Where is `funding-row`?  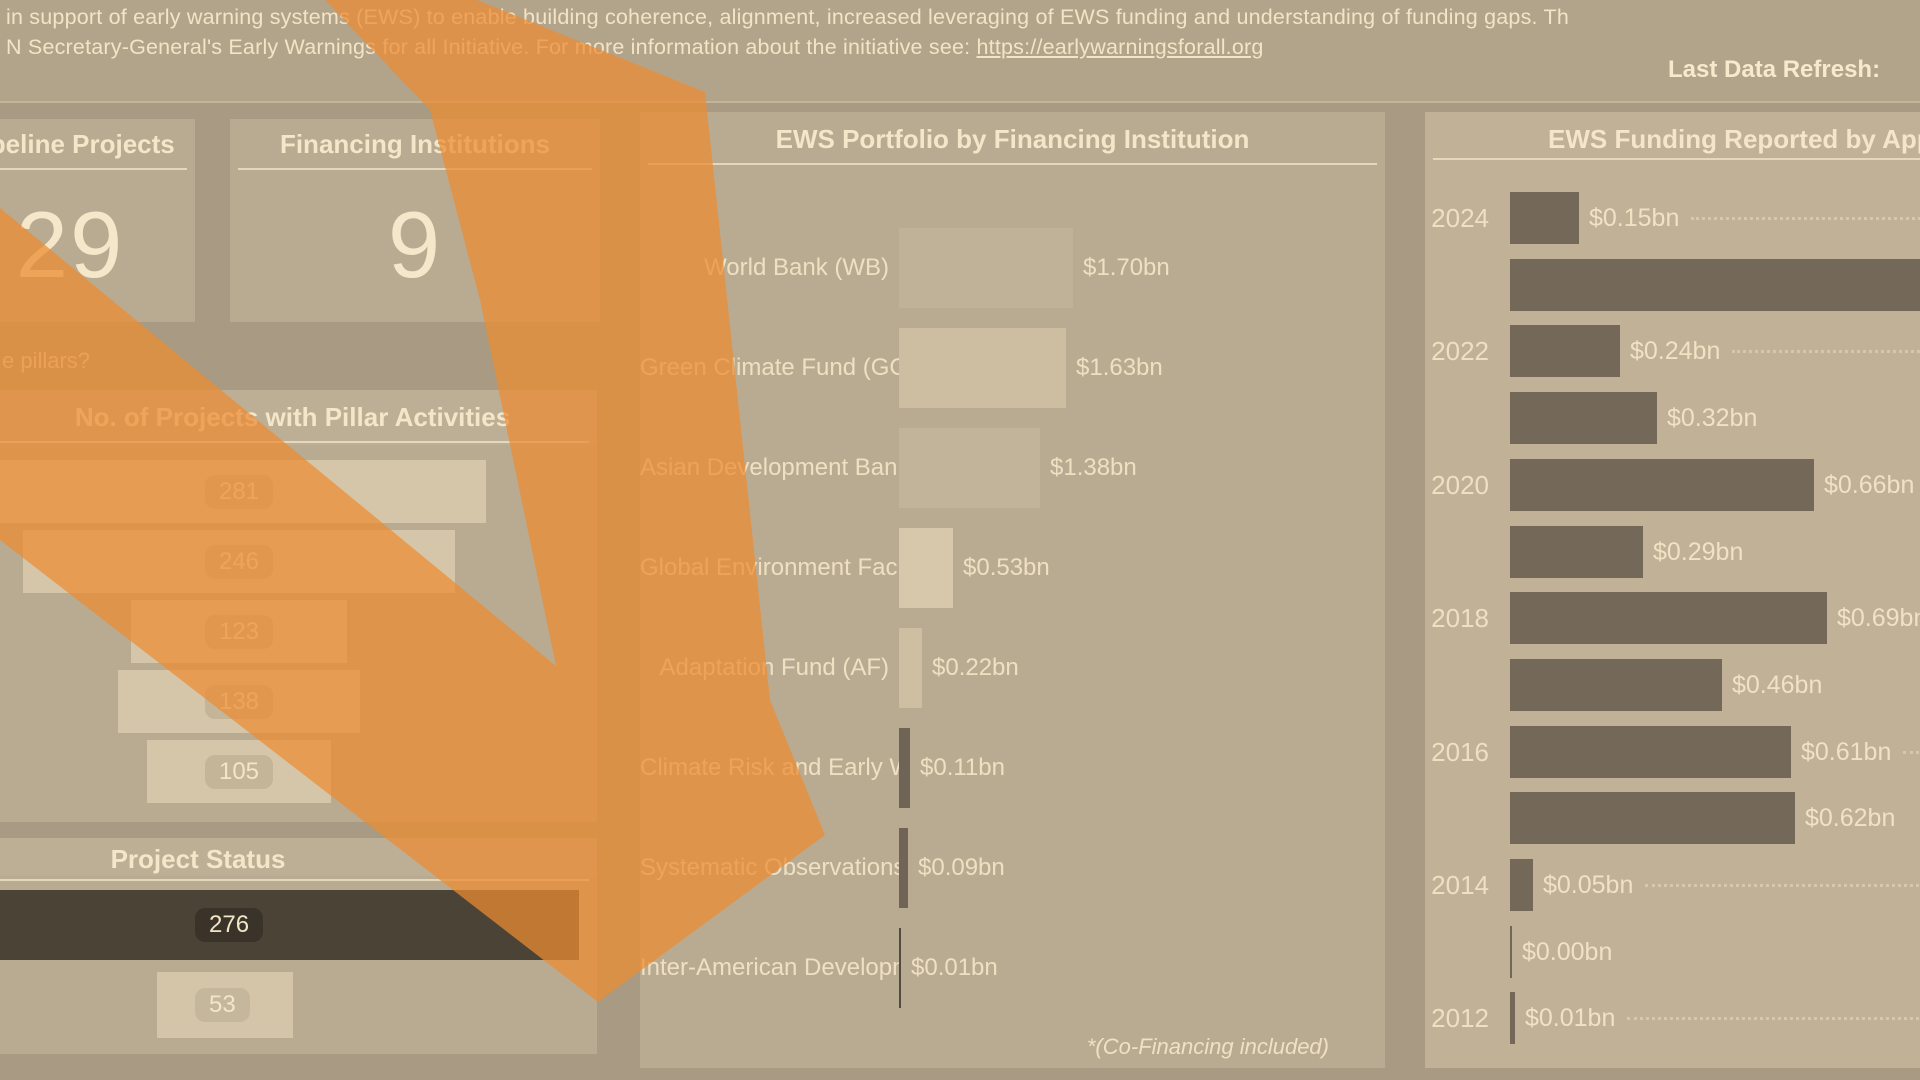 funding-row is located at coordinates (1672, 285).